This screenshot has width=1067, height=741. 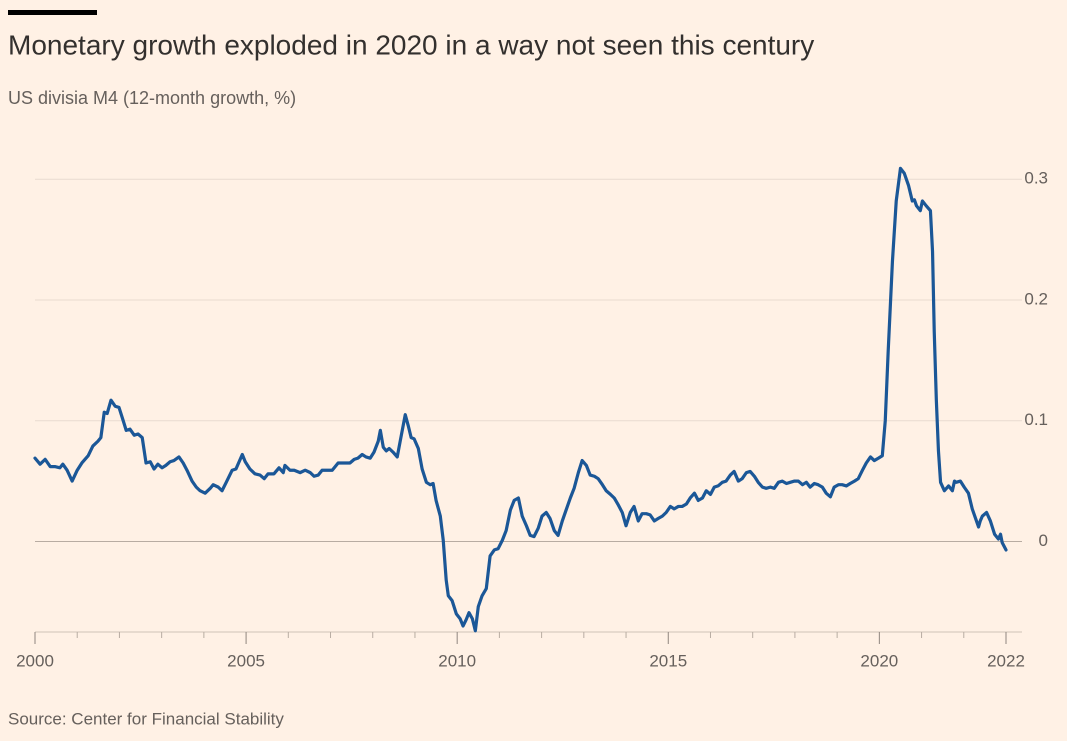 I want to click on x-tick-label: 2000, so click(x=35, y=660).